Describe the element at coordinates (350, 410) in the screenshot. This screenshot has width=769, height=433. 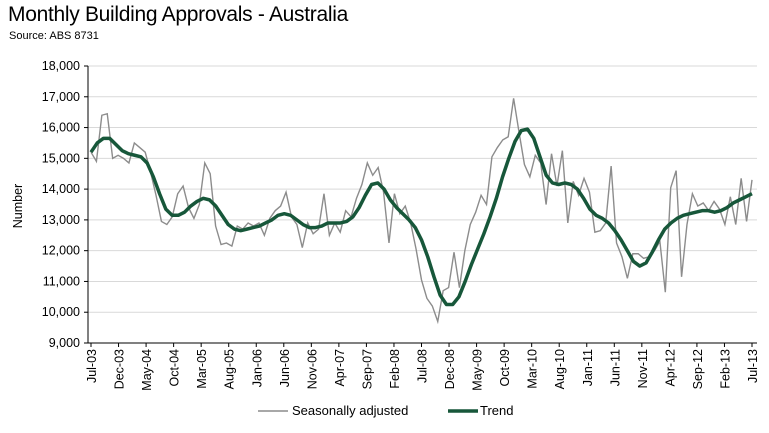
I see `legend-label-seasonally-adjusted: Seasonally adjusted` at that location.